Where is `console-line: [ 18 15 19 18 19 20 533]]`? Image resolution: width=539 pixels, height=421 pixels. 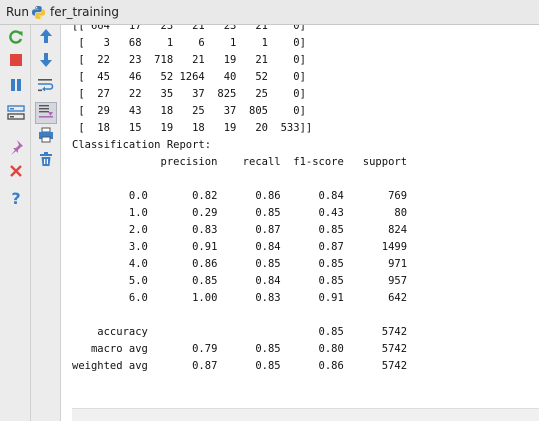 console-line: [ 18 15 19 18 19 20 533]] is located at coordinates (192, 128).